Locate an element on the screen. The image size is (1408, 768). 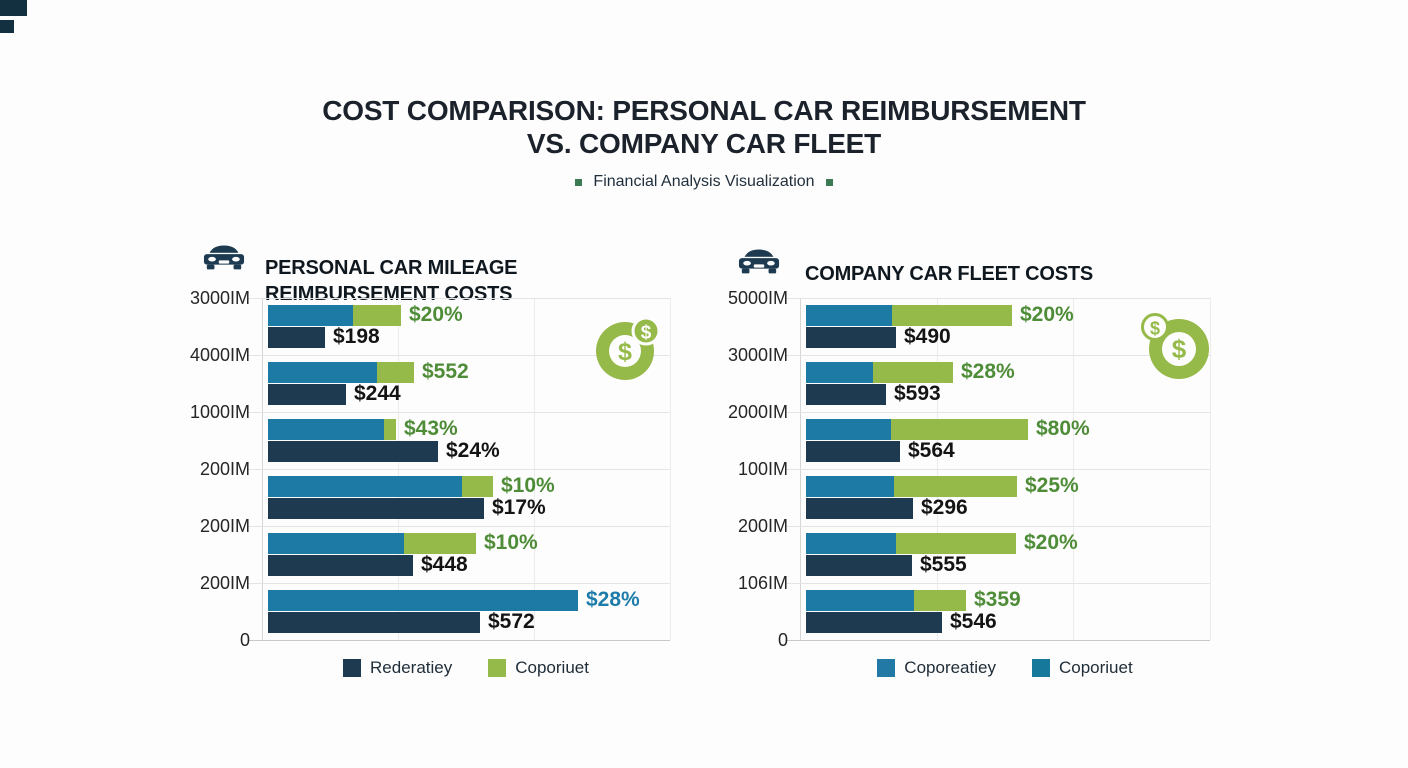
bar-row: $10% $17% is located at coordinates (466, 497).